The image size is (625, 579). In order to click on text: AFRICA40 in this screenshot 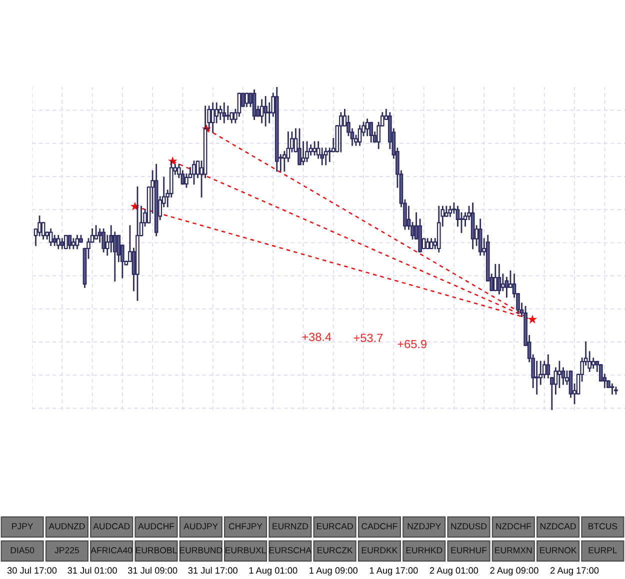, I will do `click(111, 550)`.